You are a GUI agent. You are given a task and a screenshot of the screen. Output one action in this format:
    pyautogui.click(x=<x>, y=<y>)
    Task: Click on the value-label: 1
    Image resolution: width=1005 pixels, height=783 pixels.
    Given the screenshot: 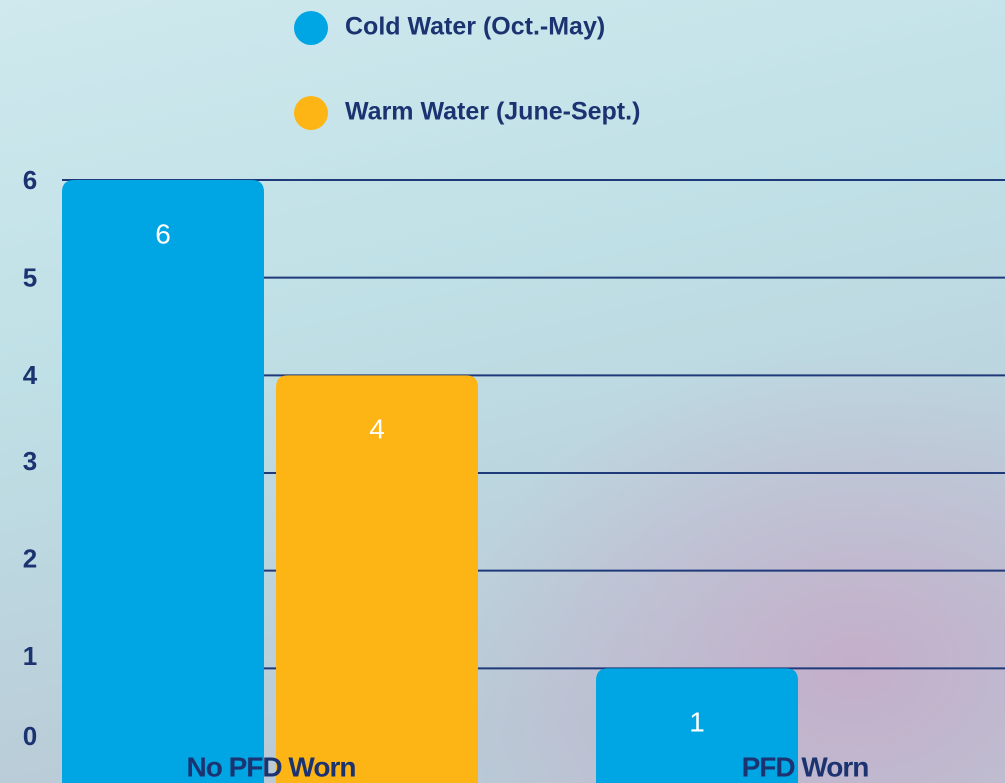 What is the action you would take?
    pyautogui.click(x=697, y=722)
    